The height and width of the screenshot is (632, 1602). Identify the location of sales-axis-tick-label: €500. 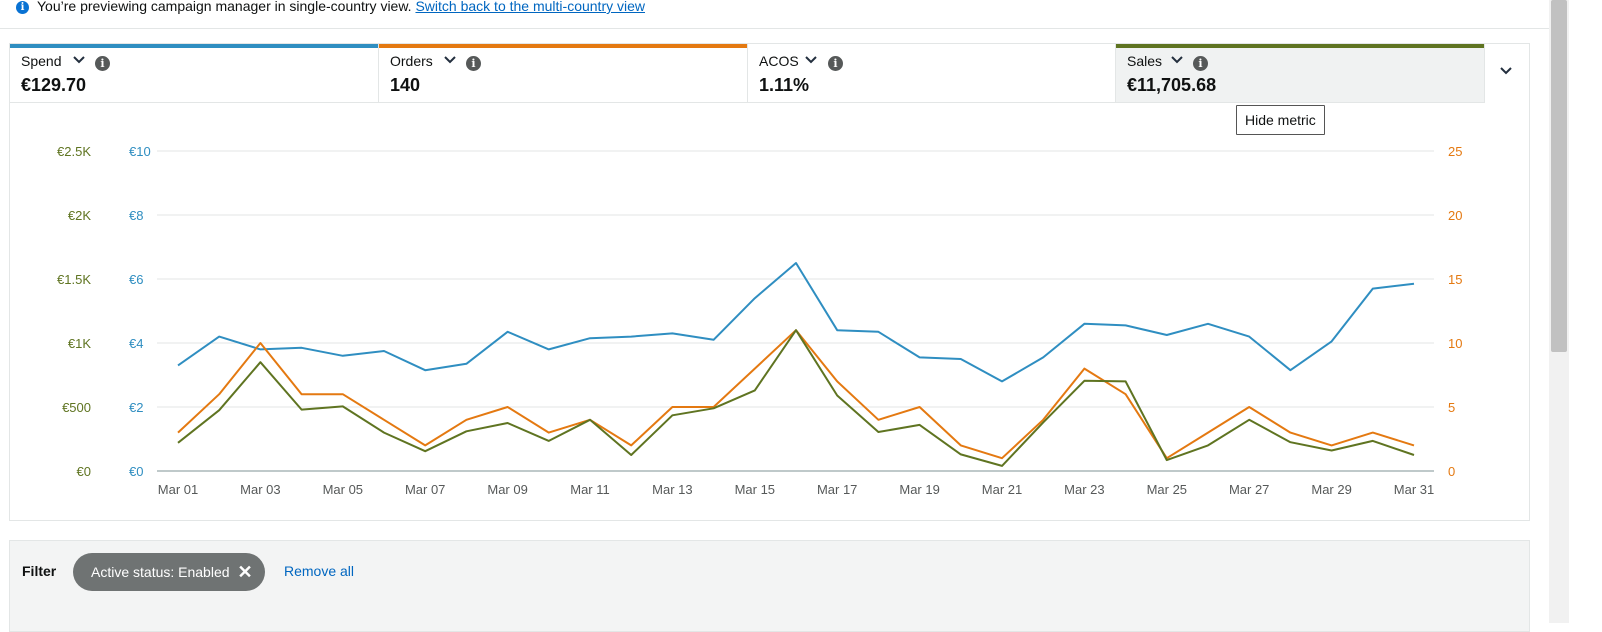
(76, 407).